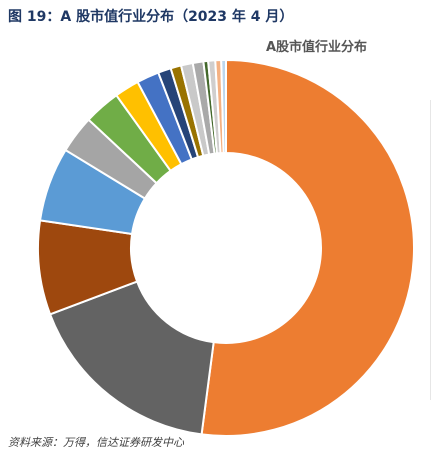  Describe the element at coordinates (317, 47) in the screenshot. I see `chart-title: A股市值行业分布` at that location.